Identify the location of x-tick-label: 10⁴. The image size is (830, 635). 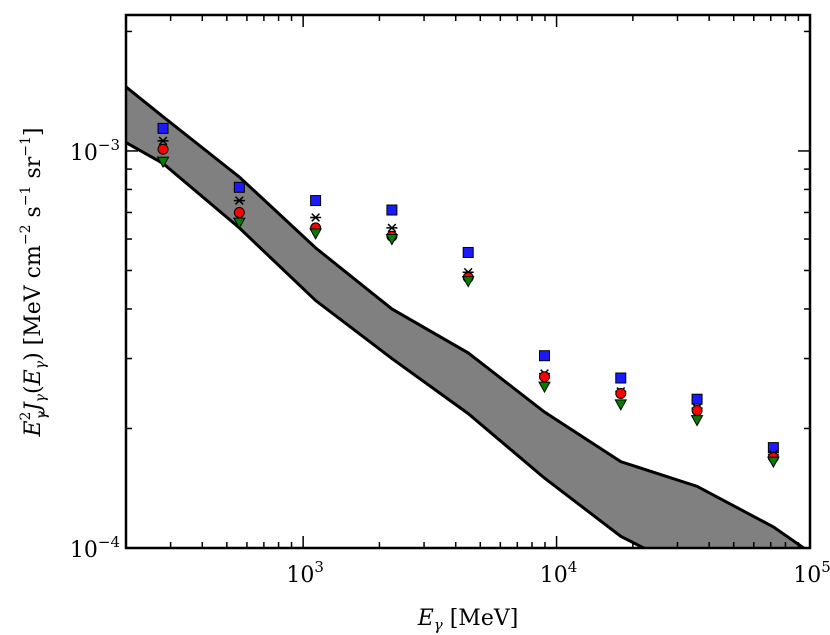
(559, 573).